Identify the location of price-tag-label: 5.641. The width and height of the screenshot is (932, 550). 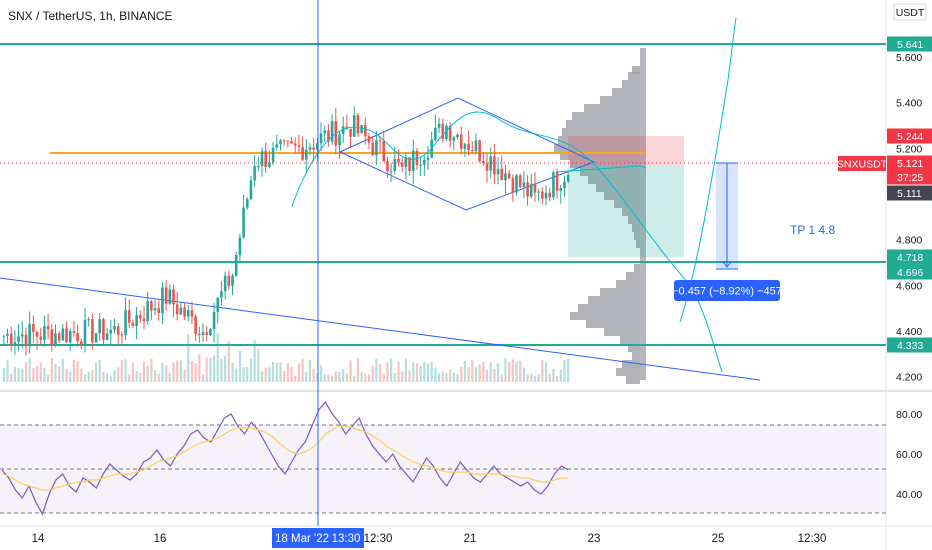
(910, 45).